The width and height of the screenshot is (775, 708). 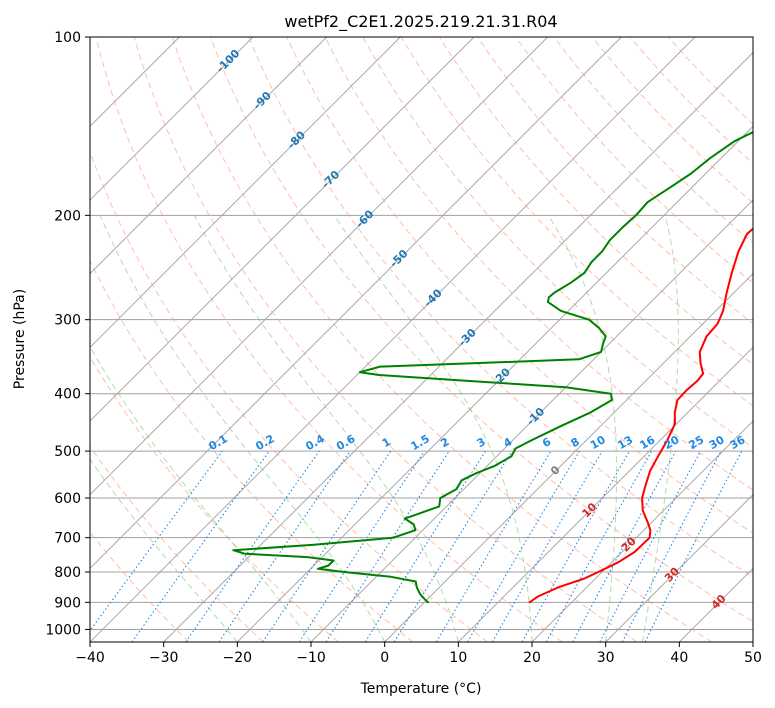 What do you see at coordinates (164, 658) in the screenshot?
I see `x-tick-label: −30` at bounding box center [164, 658].